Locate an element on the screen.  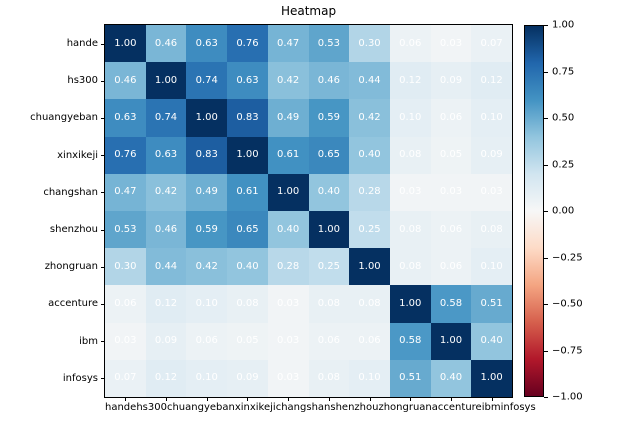
x-tick-label: xinxikeji is located at coordinates (255, 407).